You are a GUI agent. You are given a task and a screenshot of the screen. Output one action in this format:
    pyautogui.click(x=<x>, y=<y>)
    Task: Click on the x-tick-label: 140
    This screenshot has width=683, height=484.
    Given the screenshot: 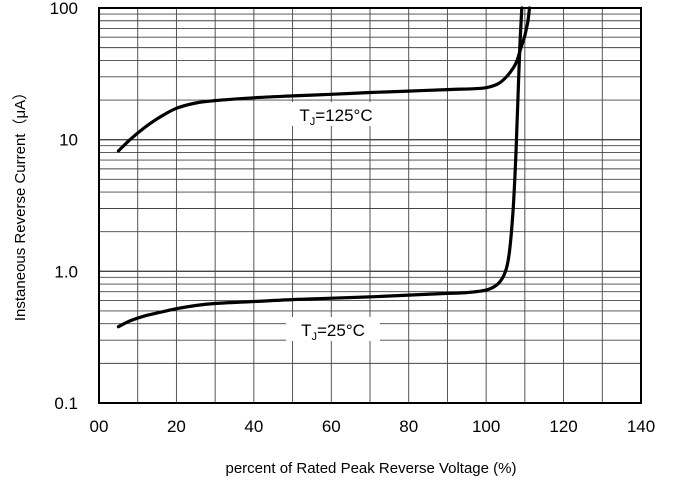 What is the action you would take?
    pyautogui.click(x=641, y=426)
    